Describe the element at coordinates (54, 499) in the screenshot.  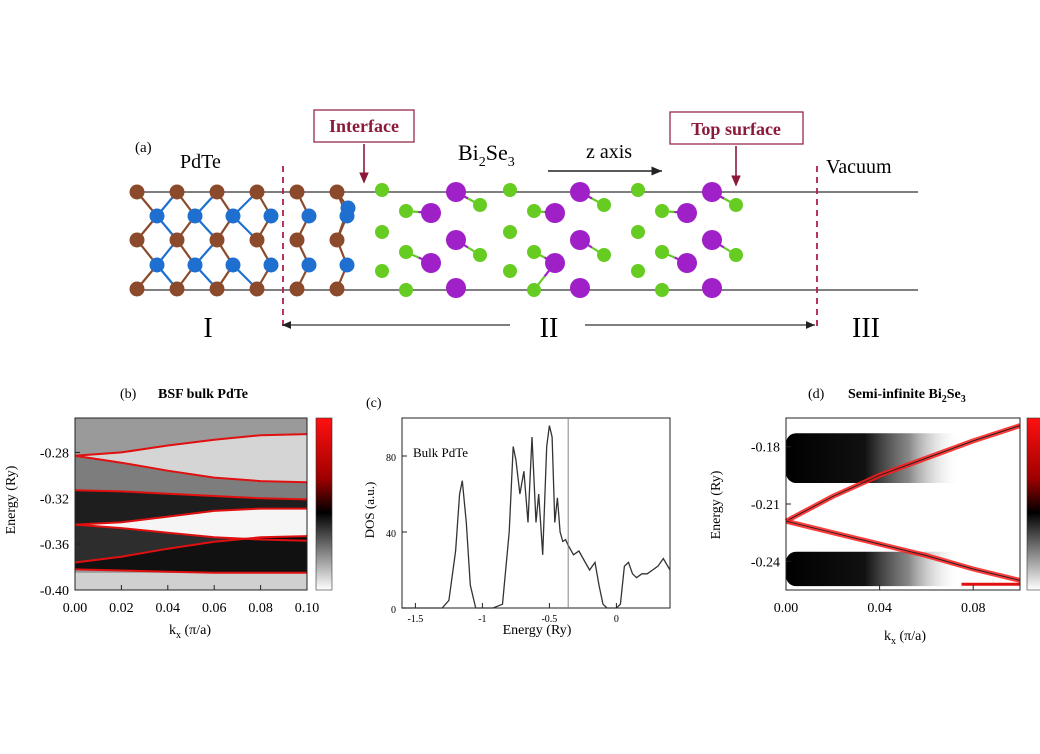
I see `y-tick-label: -0.32` at that location.